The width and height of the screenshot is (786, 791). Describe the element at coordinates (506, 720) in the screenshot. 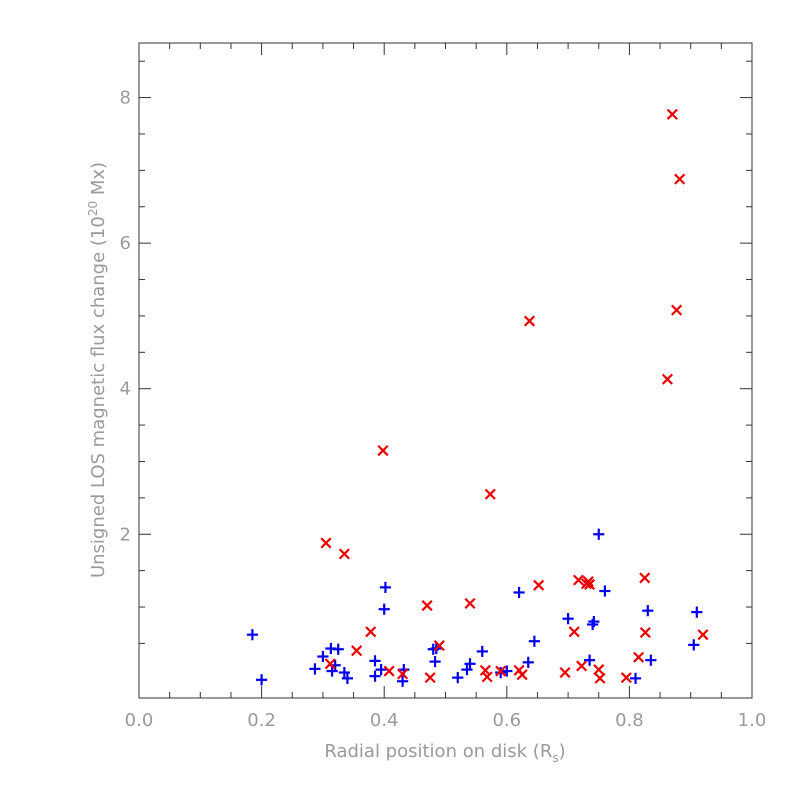

I see `x-tick-label: 0.6` at that location.